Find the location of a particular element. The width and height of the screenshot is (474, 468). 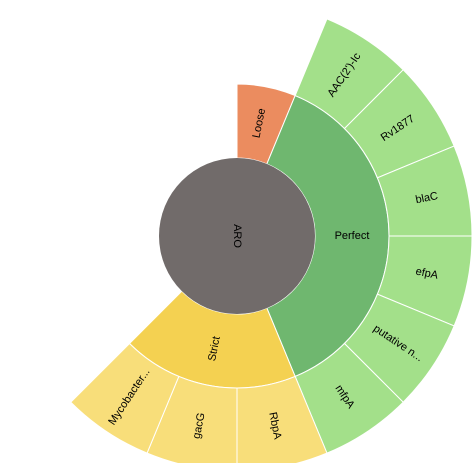

sunburst-segment-mycobacter is located at coordinates (125, 398).